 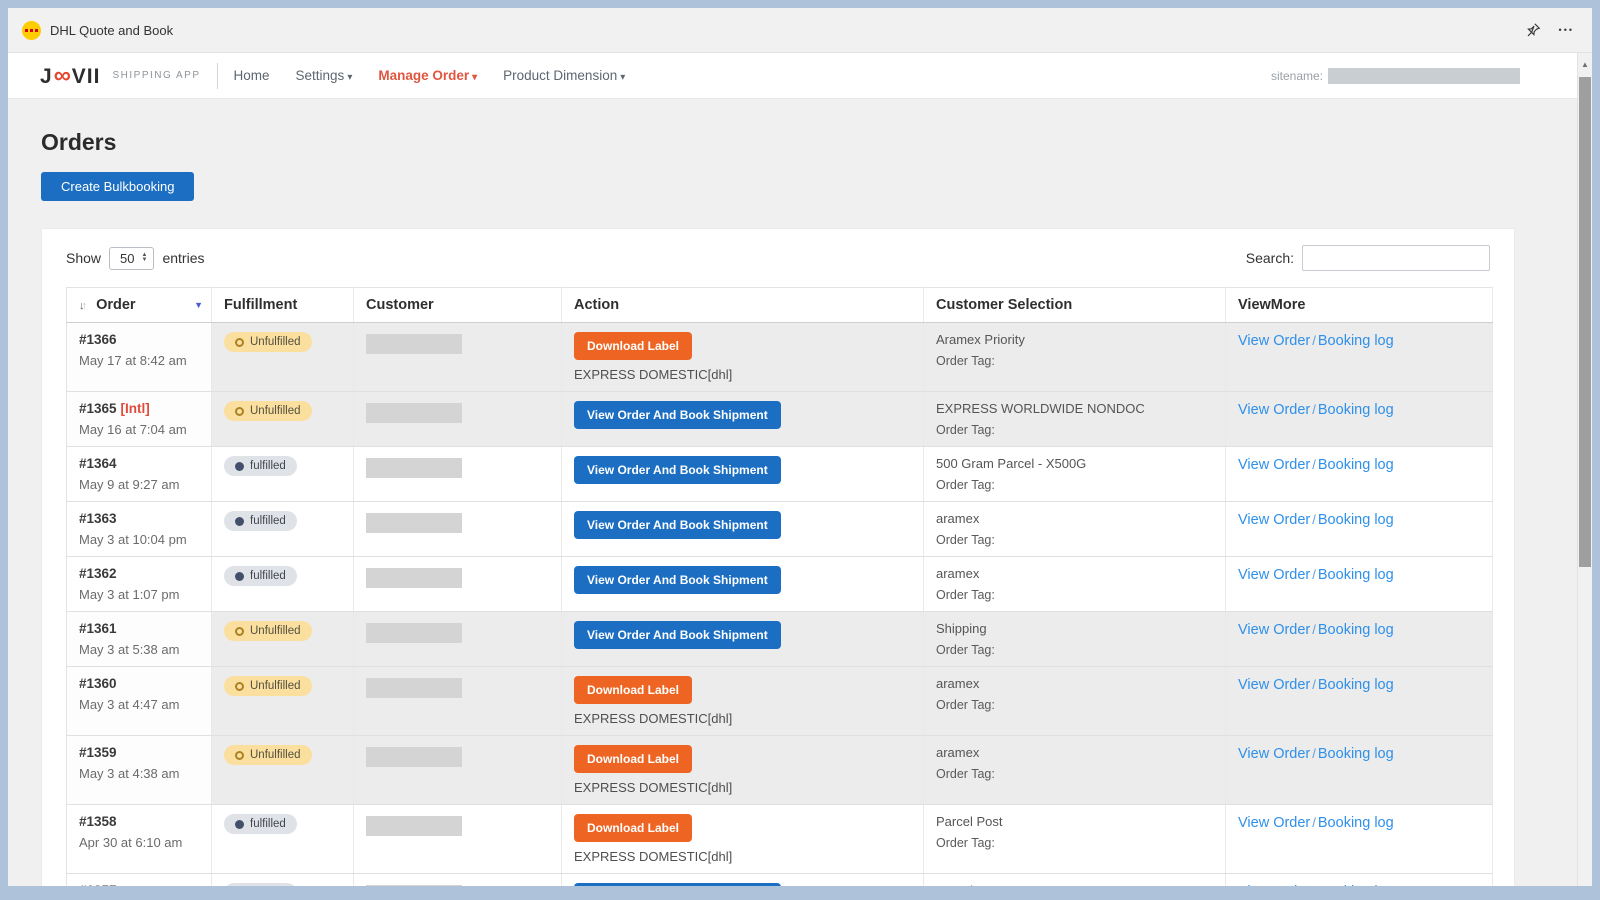 What do you see at coordinates (275, 342) in the screenshot?
I see `fulfillment-label: Unfulfilled` at bounding box center [275, 342].